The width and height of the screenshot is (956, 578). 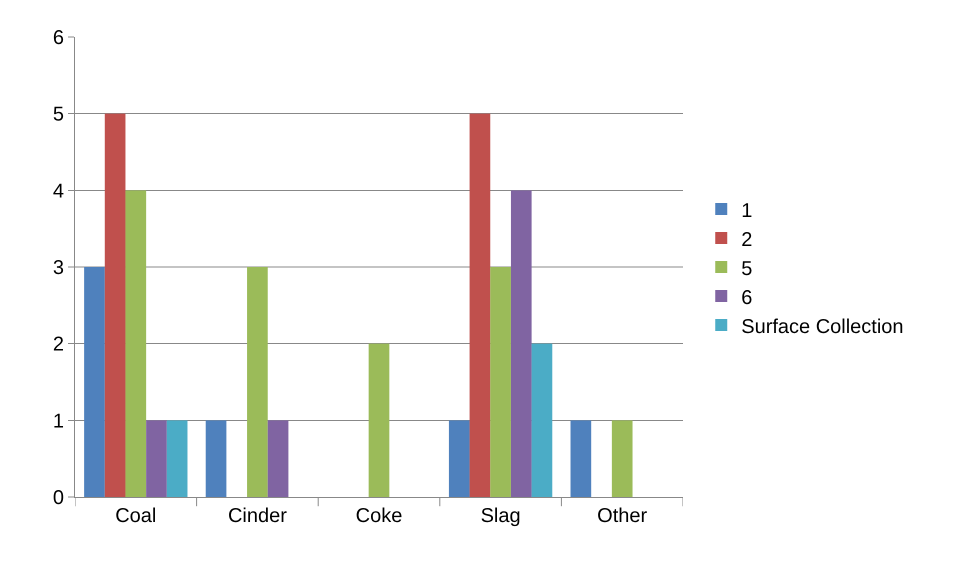 I want to click on legend-label: 6, so click(x=746, y=297).